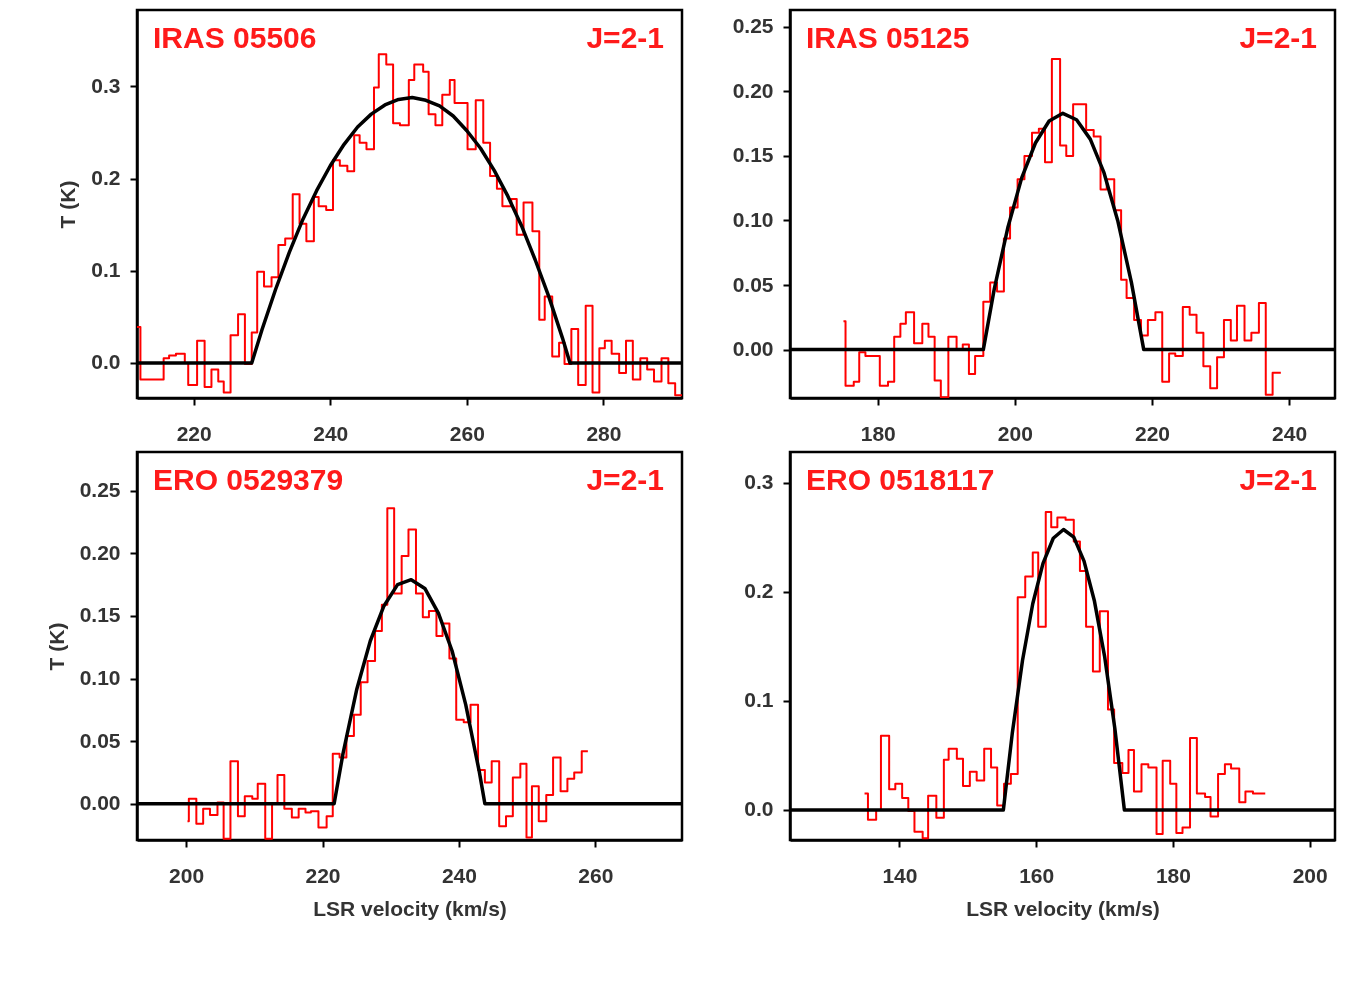 The height and width of the screenshot is (988, 1347). Describe the element at coordinates (235, 37) in the screenshot. I see `annotation: IRAS 05506` at that location.